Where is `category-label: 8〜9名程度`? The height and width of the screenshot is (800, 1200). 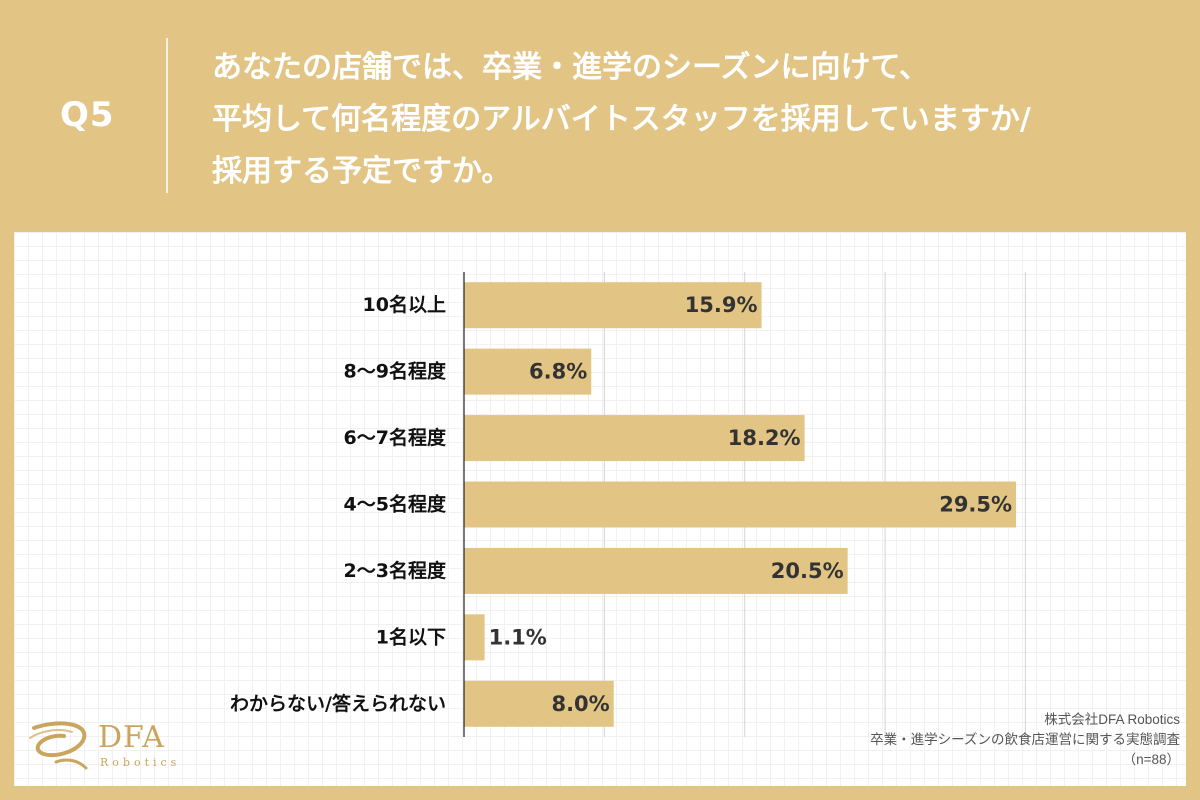 category-label: 8〜9名程度 is located at coordinates (395, 371).